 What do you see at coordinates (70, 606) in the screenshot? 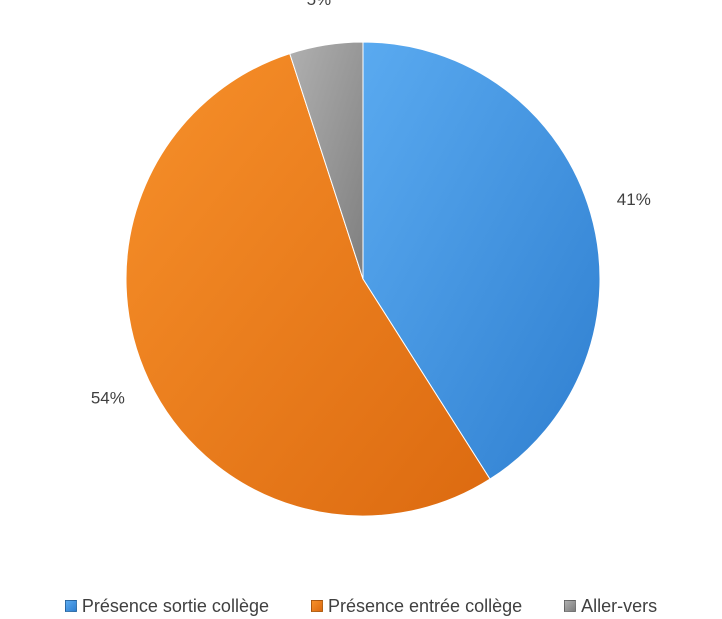
I see `legend-swatch-blue` at bounding box center [70, 606].